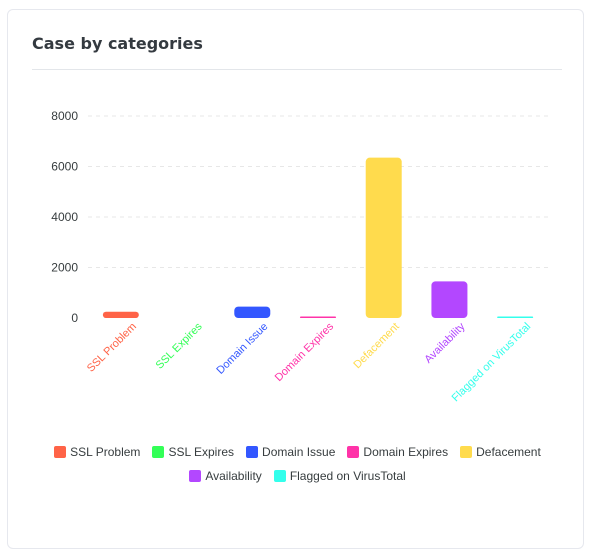 Image resolution: width=592 pixels, height=556 pixels. What do you see at coordinates (117, 43) in the screenshot?
I see `card-title: Case by categories` at bounding box center [117, 43].